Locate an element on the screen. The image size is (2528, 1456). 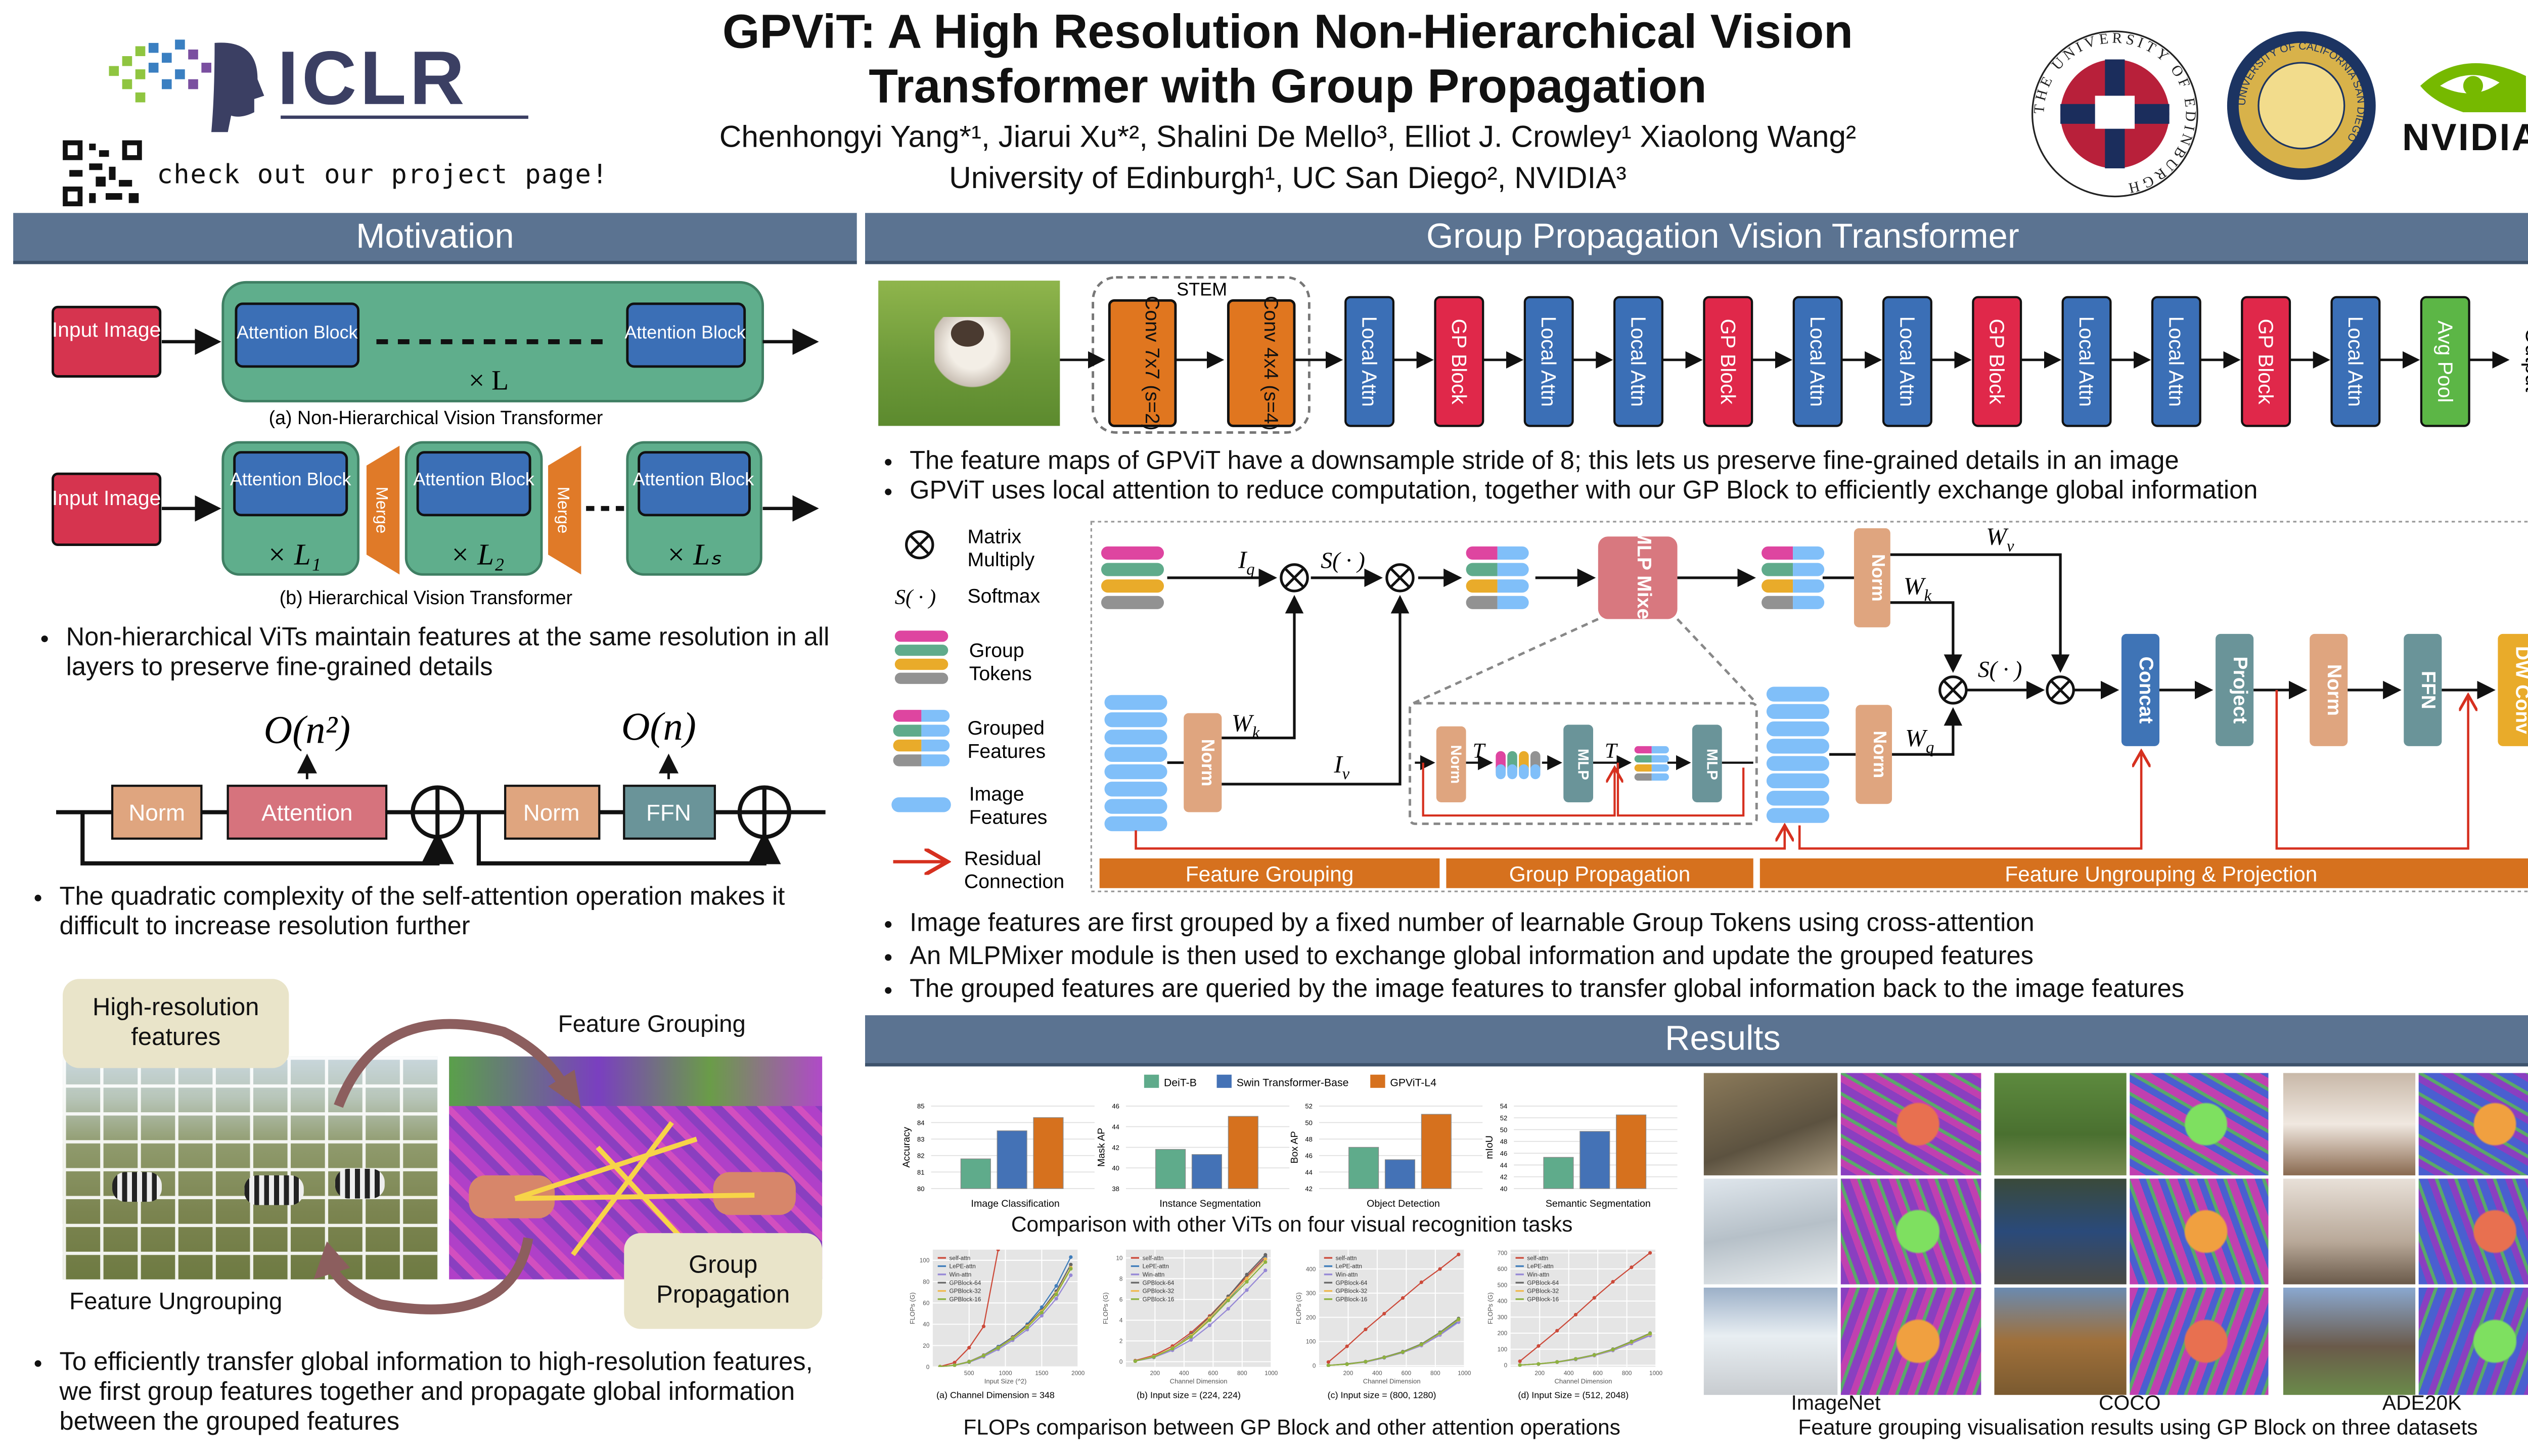
x-tick-label: 1500 is located at coordinates (1042, 1373).